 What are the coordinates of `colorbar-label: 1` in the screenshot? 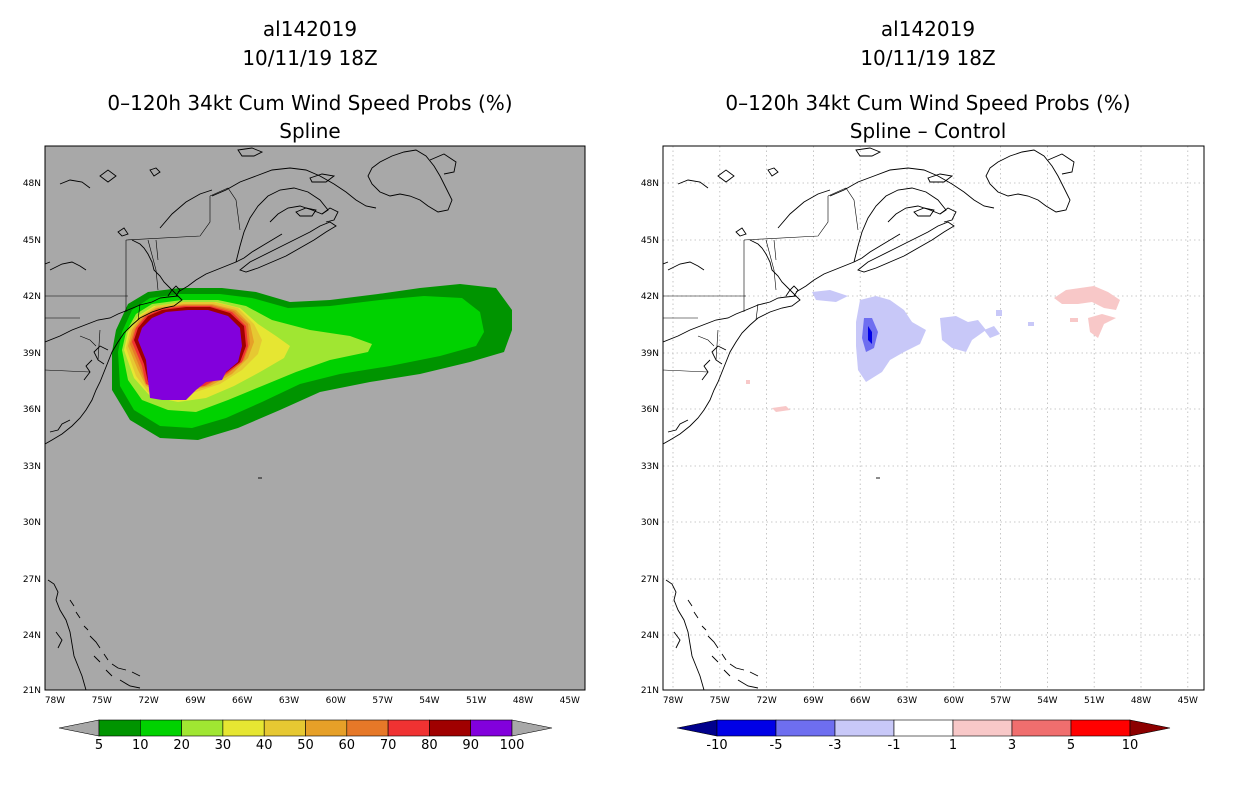 It's located at (953, 745).